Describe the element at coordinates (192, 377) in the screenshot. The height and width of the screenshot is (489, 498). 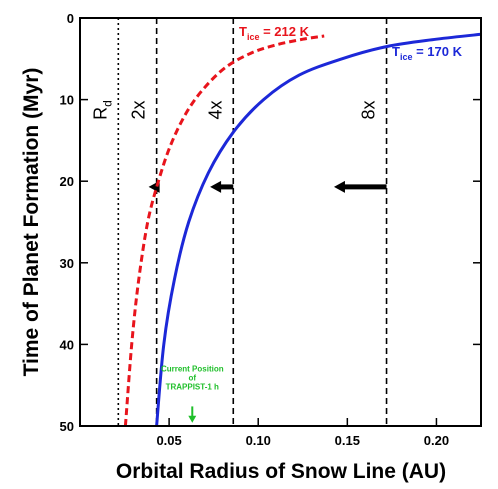
I see `annotation-line: of` at that location.